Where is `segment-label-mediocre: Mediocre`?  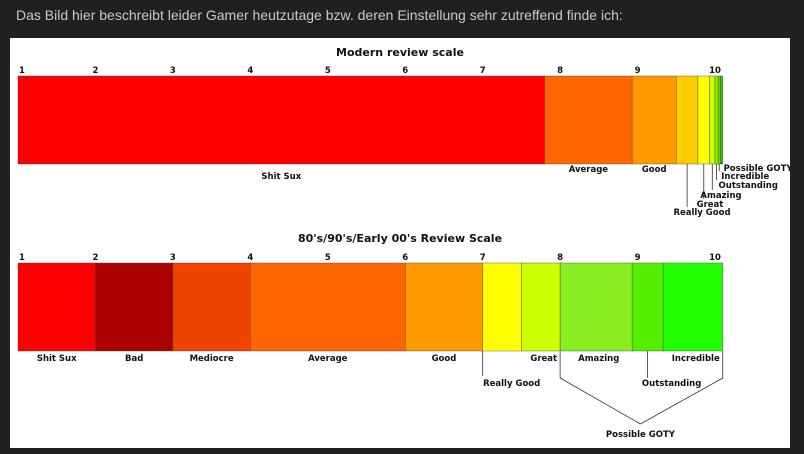 segment-label-mediocre: Mediocre is located at coordinates (212, 359).